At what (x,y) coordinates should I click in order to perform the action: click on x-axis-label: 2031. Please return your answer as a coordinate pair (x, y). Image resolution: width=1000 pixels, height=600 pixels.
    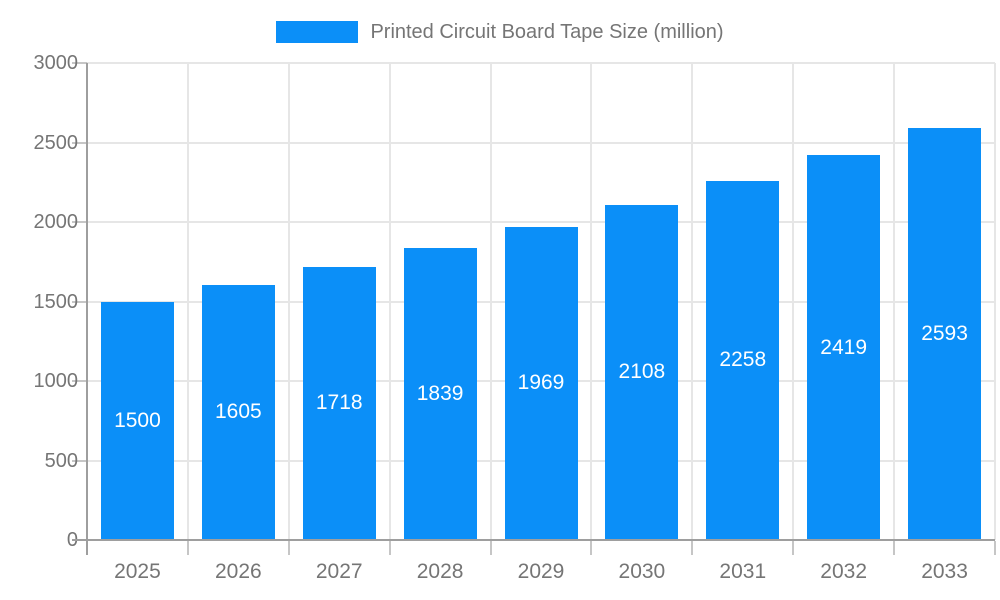
    Looking at the image, I should click on (743, 571).